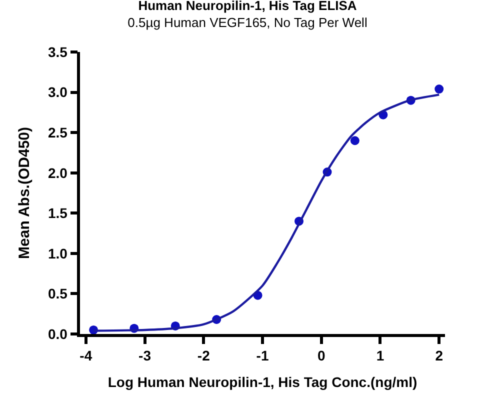 The width and height of the screenshot is (495, 400). I want to click on y-axis-title: Mean Abs.(OD450), so click(25, 193).